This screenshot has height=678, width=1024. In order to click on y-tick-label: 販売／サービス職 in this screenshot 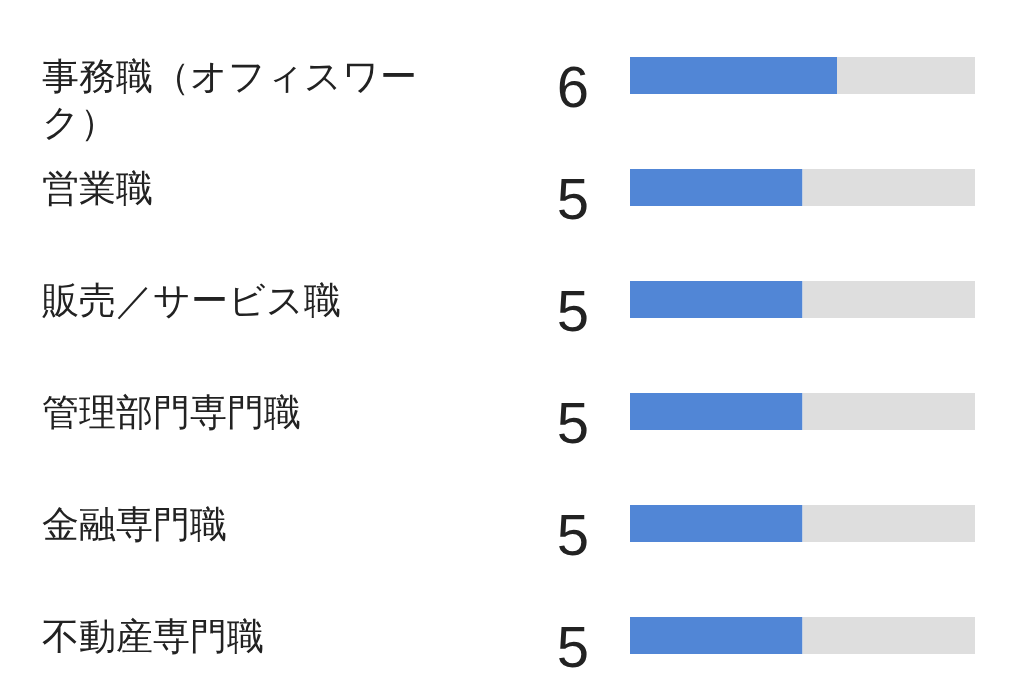, I will do `click(191, 300)`.